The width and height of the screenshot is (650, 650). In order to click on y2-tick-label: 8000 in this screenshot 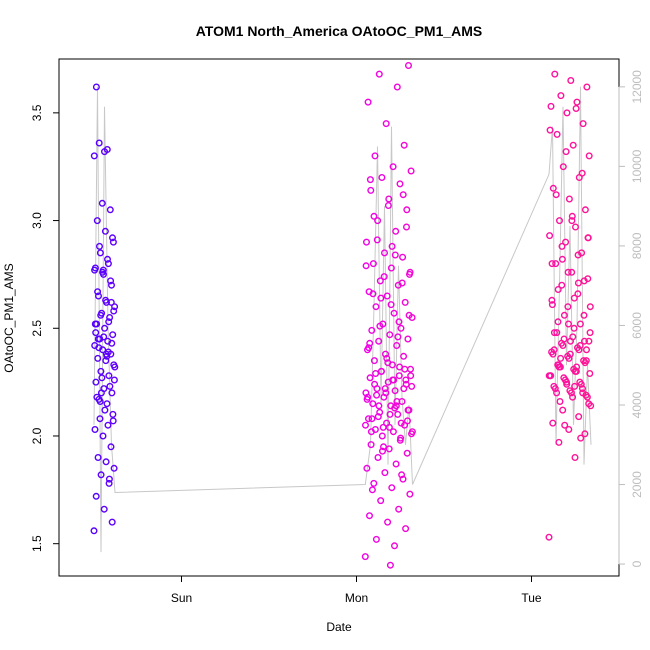, I will do `click(637, 245)`.